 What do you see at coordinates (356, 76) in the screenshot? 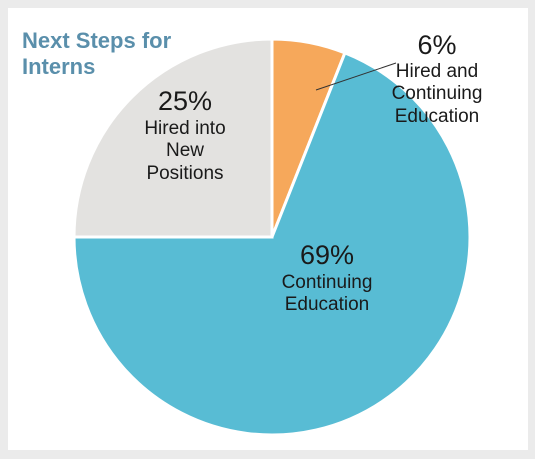
I see `leader-line` at bounding box center [356, 76].